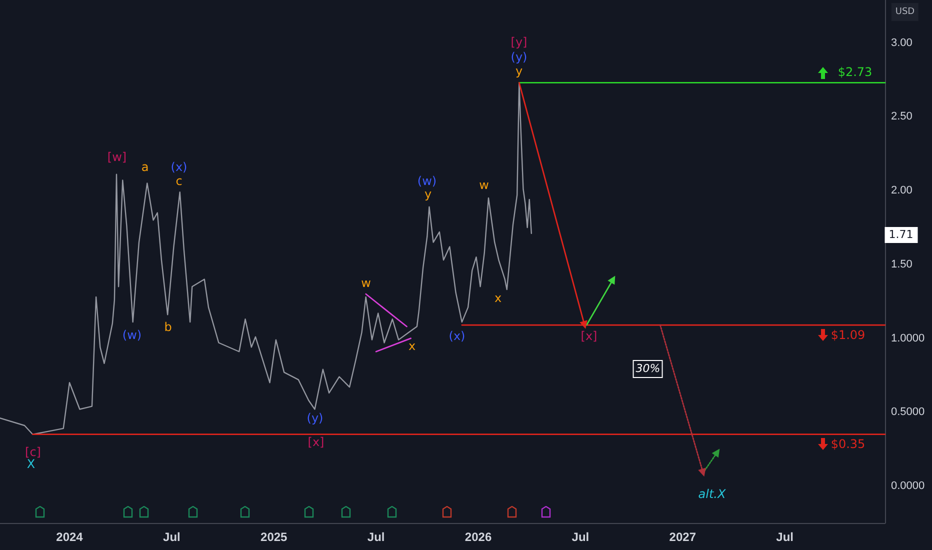 This screenshot has width=932, height=550. I want to click on annotation: $1.09, so click(848, 335).